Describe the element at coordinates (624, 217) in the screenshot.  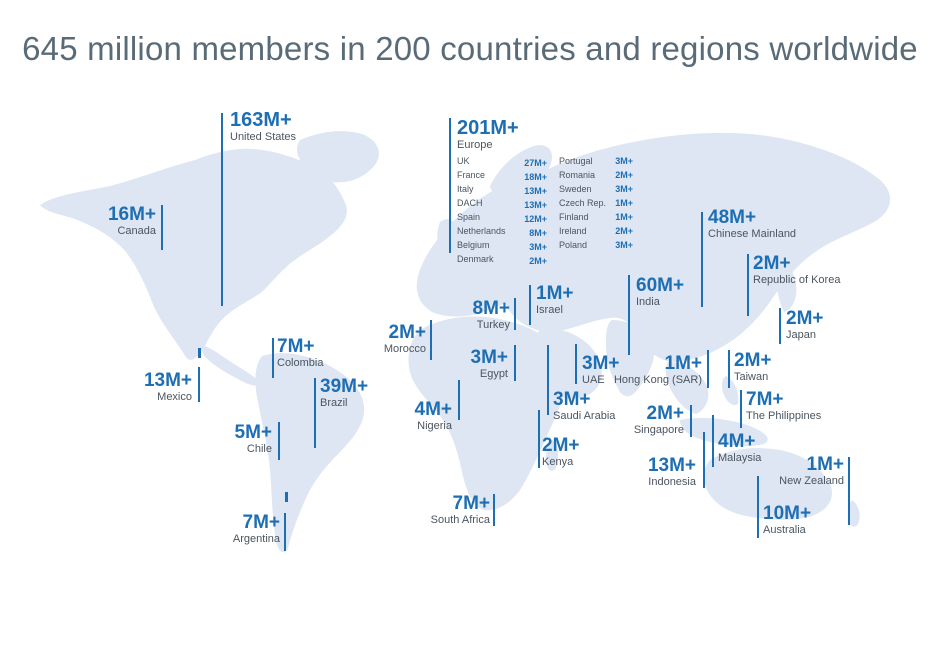
I see `eu-value: 1M+` at that location.